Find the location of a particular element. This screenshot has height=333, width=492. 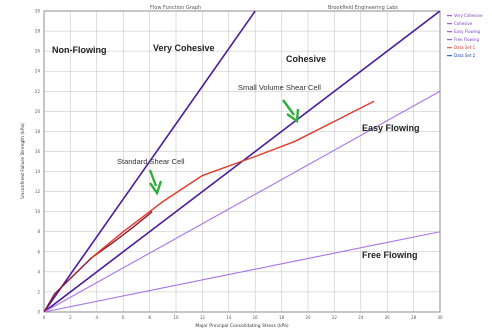

legend-label: Cohesive is located at coordinates (463, 23).